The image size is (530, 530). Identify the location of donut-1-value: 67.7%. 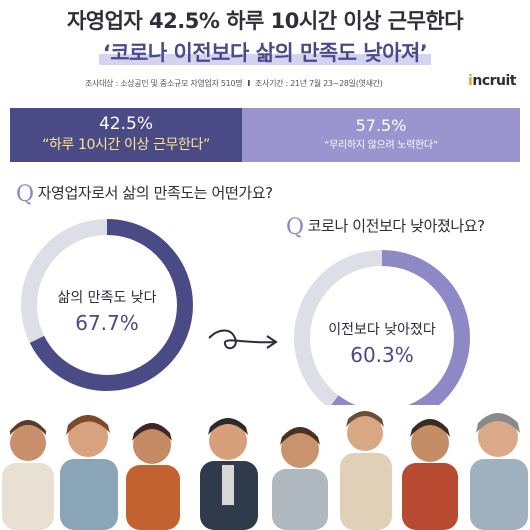
(107, 323).